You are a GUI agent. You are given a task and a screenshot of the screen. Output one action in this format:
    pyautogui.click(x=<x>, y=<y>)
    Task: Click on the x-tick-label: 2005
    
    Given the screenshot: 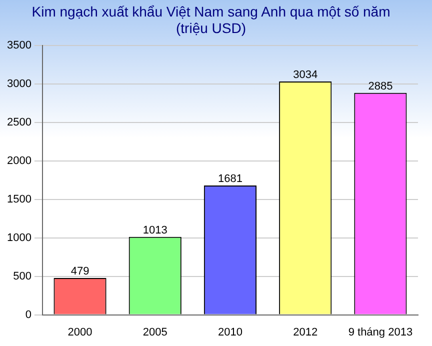 What is the action you would take?
    pyautogui.click(x=155, y=332)
    